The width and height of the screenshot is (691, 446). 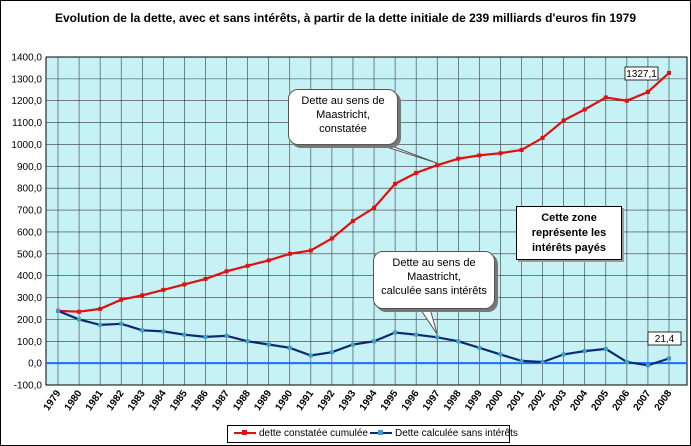 What do you see at coordinates (327, 400) in the screenshot?
I see `x-tick-label: 1992` at bounding box center [327, 400].